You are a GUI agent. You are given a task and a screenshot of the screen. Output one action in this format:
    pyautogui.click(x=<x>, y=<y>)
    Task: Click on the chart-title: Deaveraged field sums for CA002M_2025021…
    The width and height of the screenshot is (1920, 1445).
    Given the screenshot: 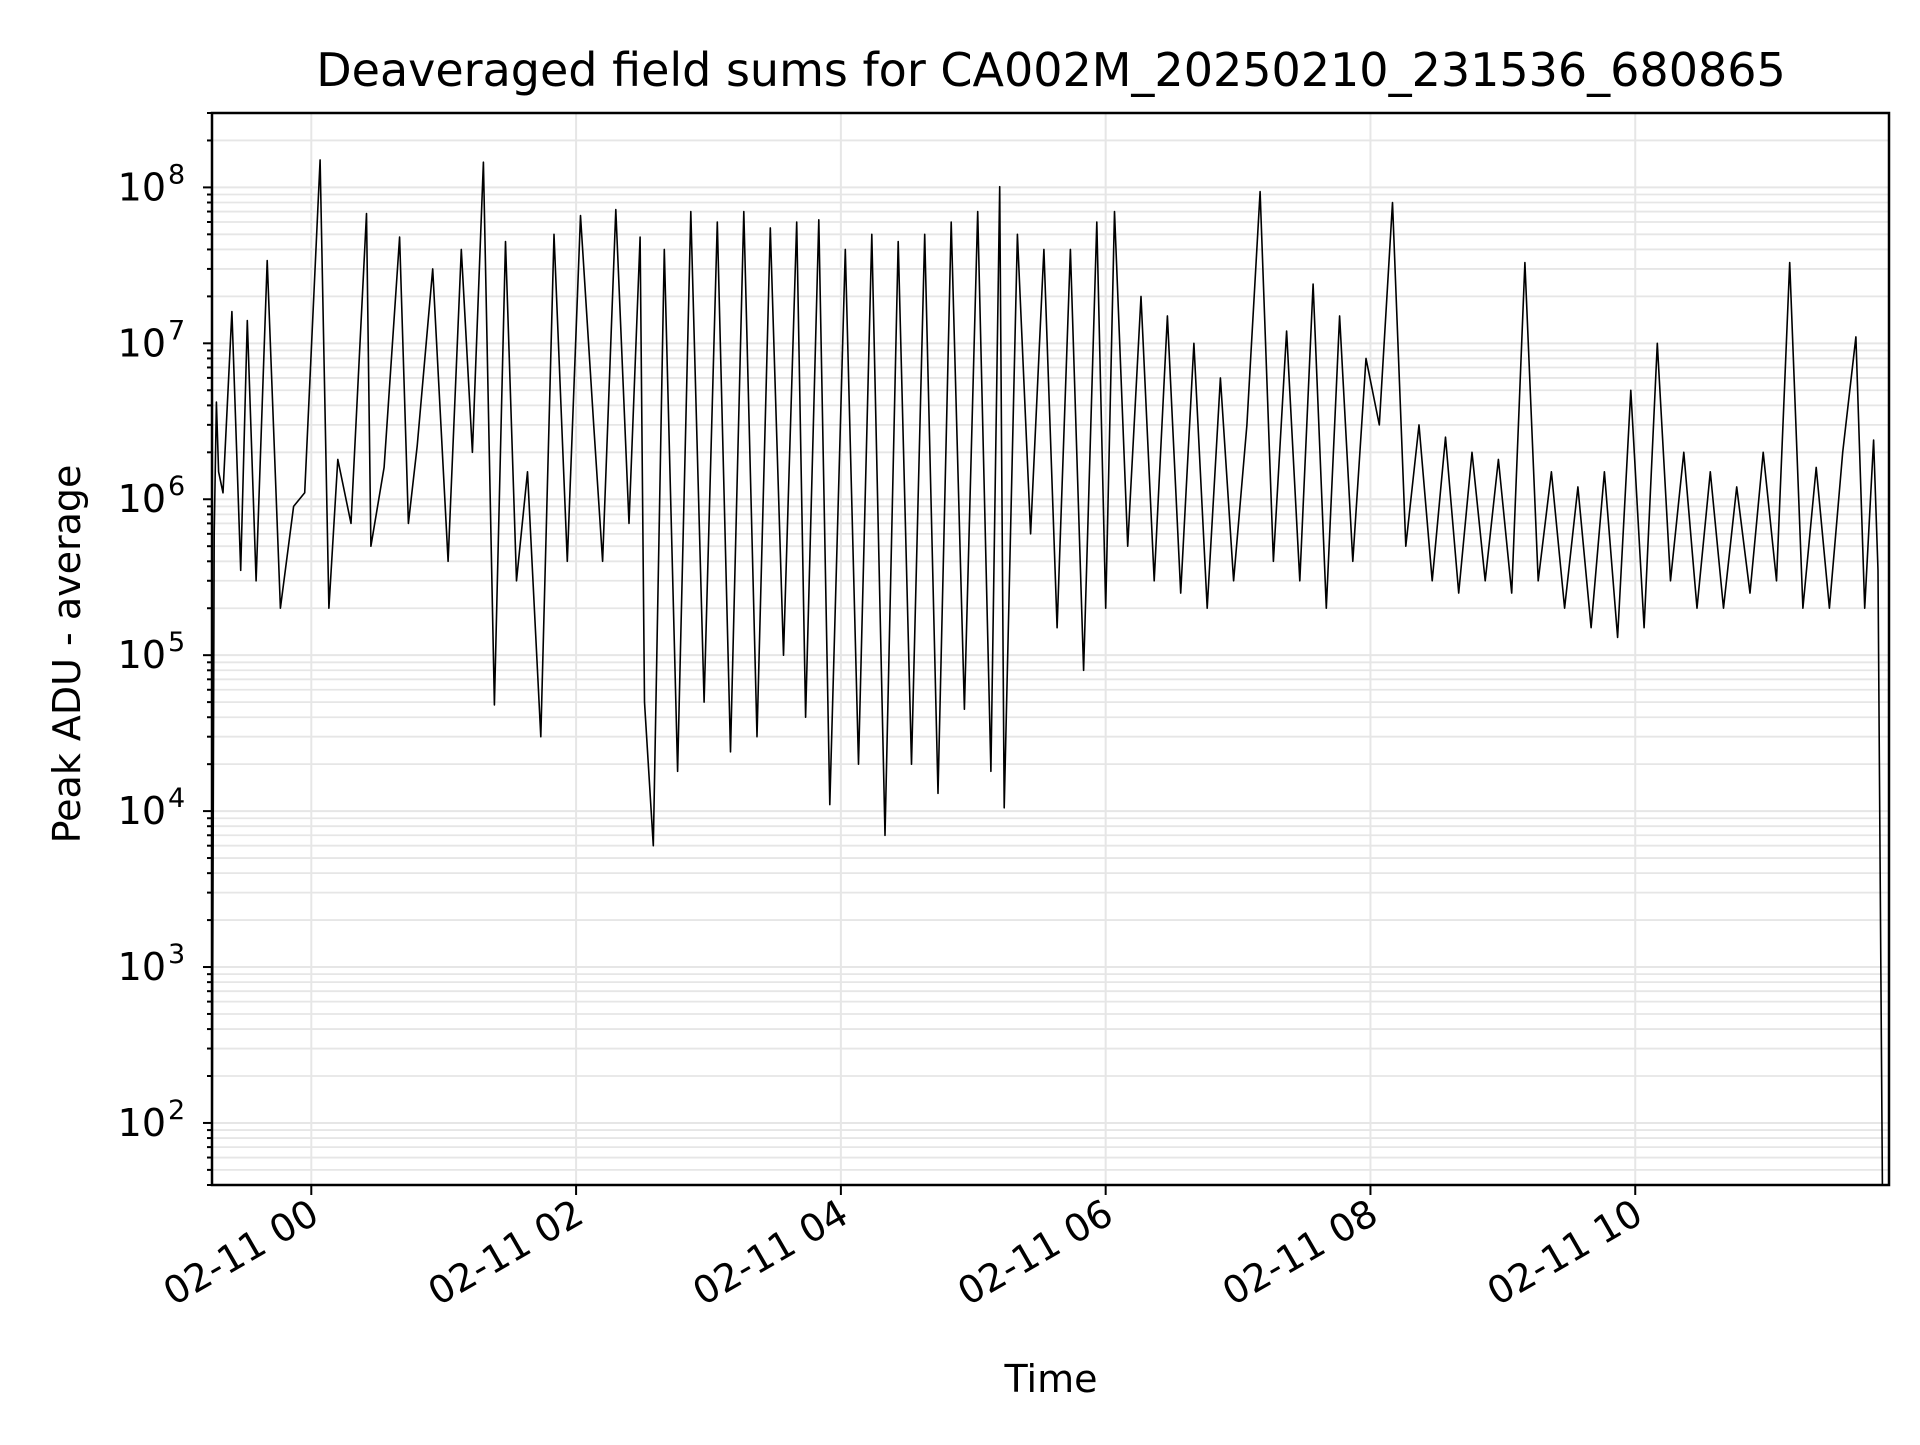 What is the action you would take?
    pyautogui.click(x=1051, y=70)
    